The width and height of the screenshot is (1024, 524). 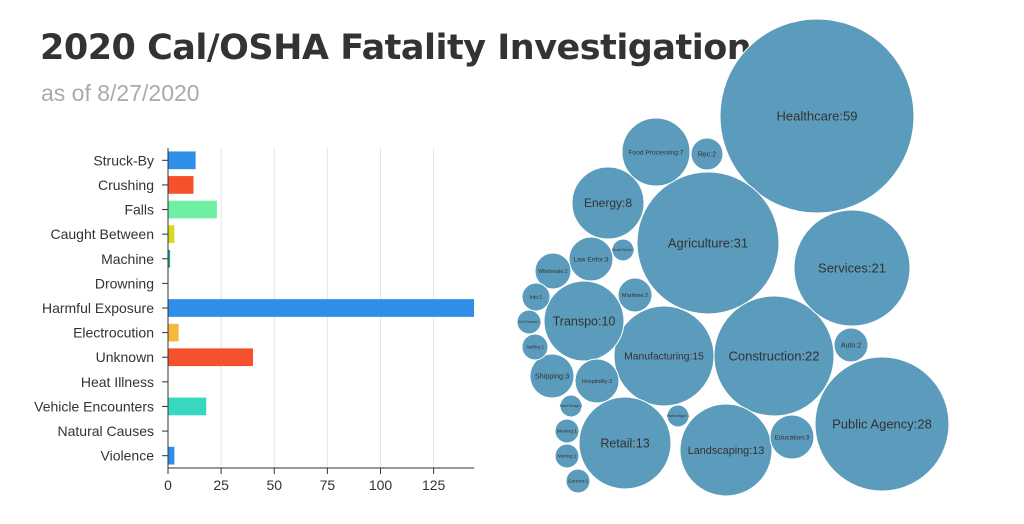 I want to click on bubble-moving, so click(x=567, y=431).